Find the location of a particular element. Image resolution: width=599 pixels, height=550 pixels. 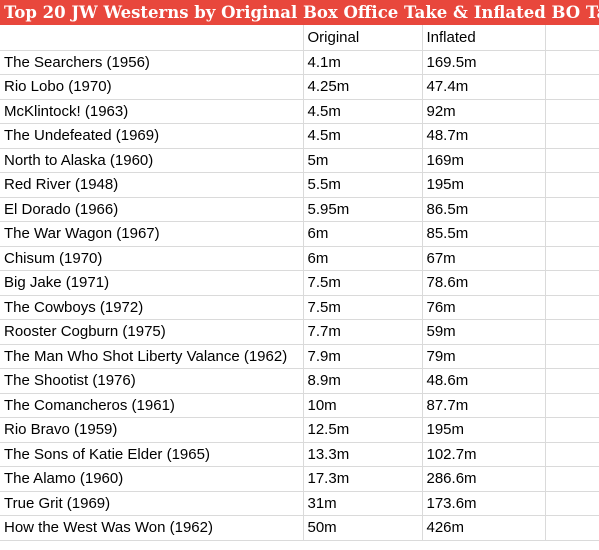

table-header-row: Original Inflated is located at coordinates (299, 38).